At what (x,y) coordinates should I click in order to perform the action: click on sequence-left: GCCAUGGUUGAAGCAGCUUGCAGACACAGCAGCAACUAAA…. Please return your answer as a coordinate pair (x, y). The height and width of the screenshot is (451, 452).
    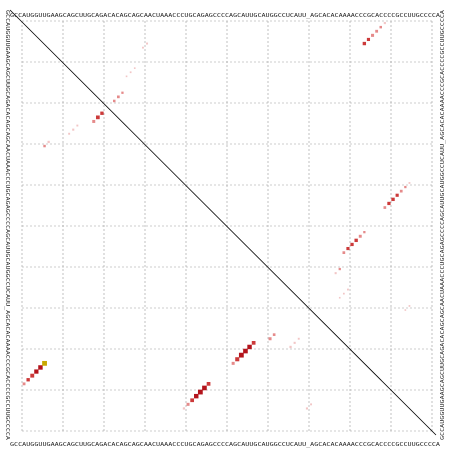
    Looking at the image, I should click on (7, 225).